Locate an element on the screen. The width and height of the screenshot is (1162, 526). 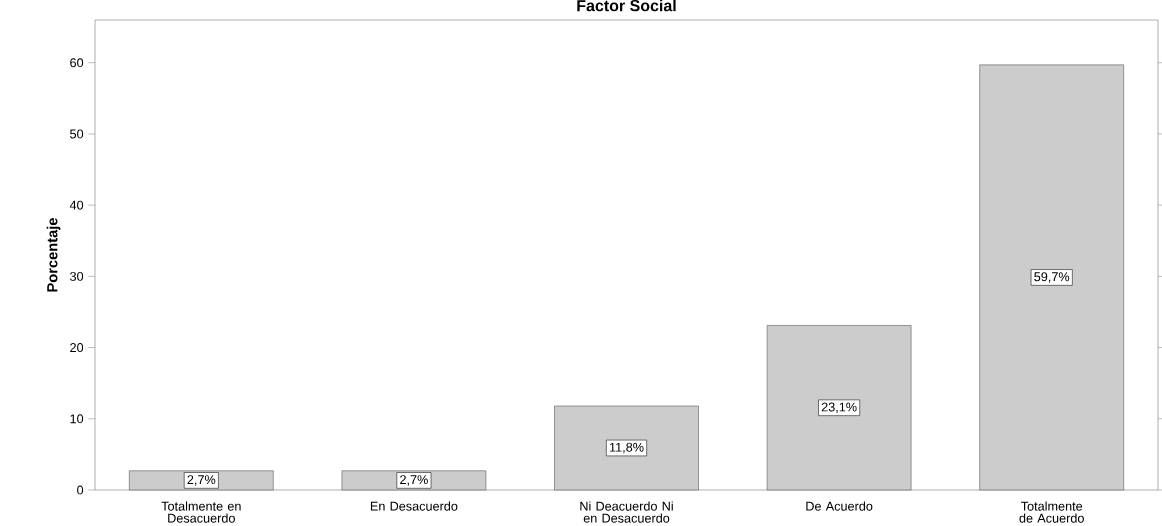
y-tick-label: 60 is located at coordinates (77, 63).